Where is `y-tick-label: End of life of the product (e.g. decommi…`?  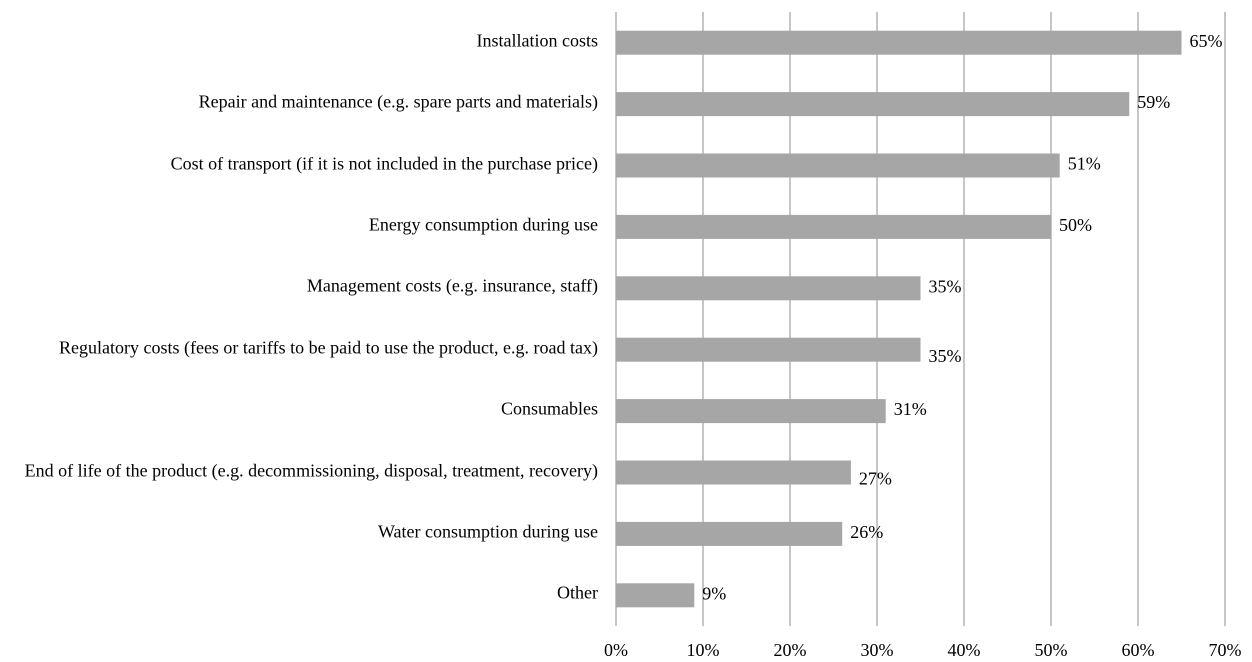 y-tick-label: End of life of the product (e.g. decommi… is located at coordinates (299, 470).